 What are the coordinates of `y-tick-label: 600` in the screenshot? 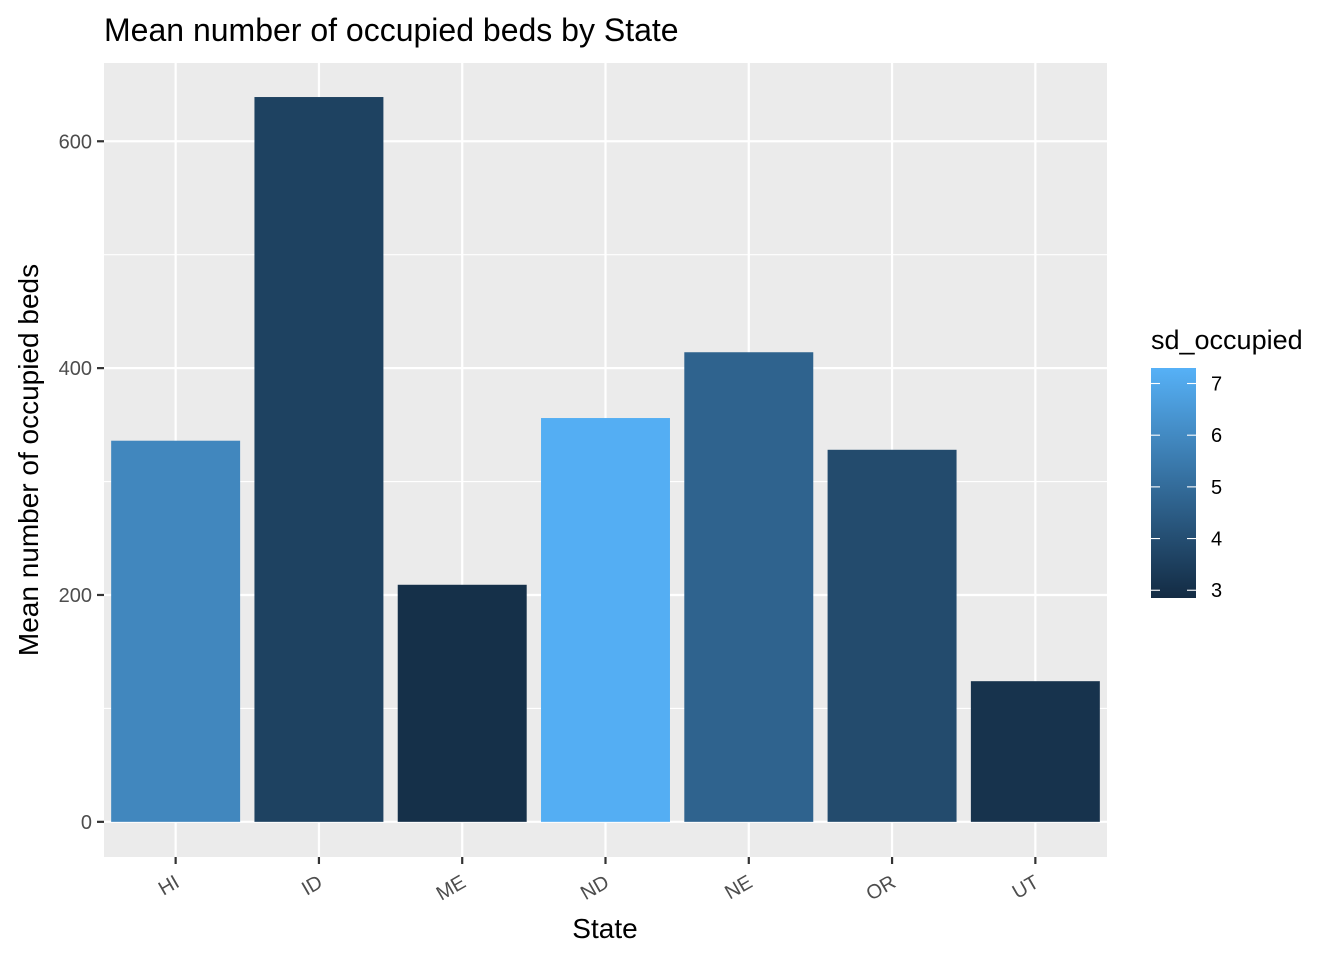 It's located at (75, 142).